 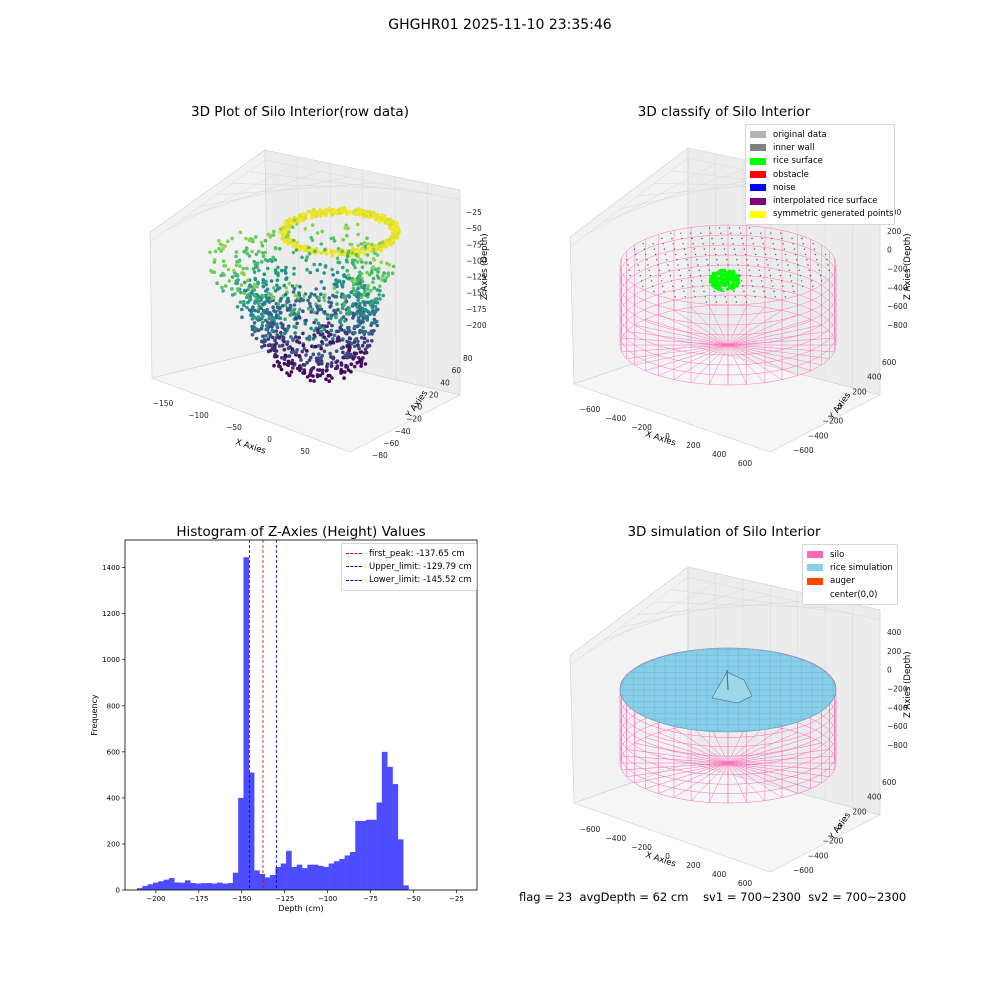 I want to click on legend-label: obstacle, so click(x=791, y=174).